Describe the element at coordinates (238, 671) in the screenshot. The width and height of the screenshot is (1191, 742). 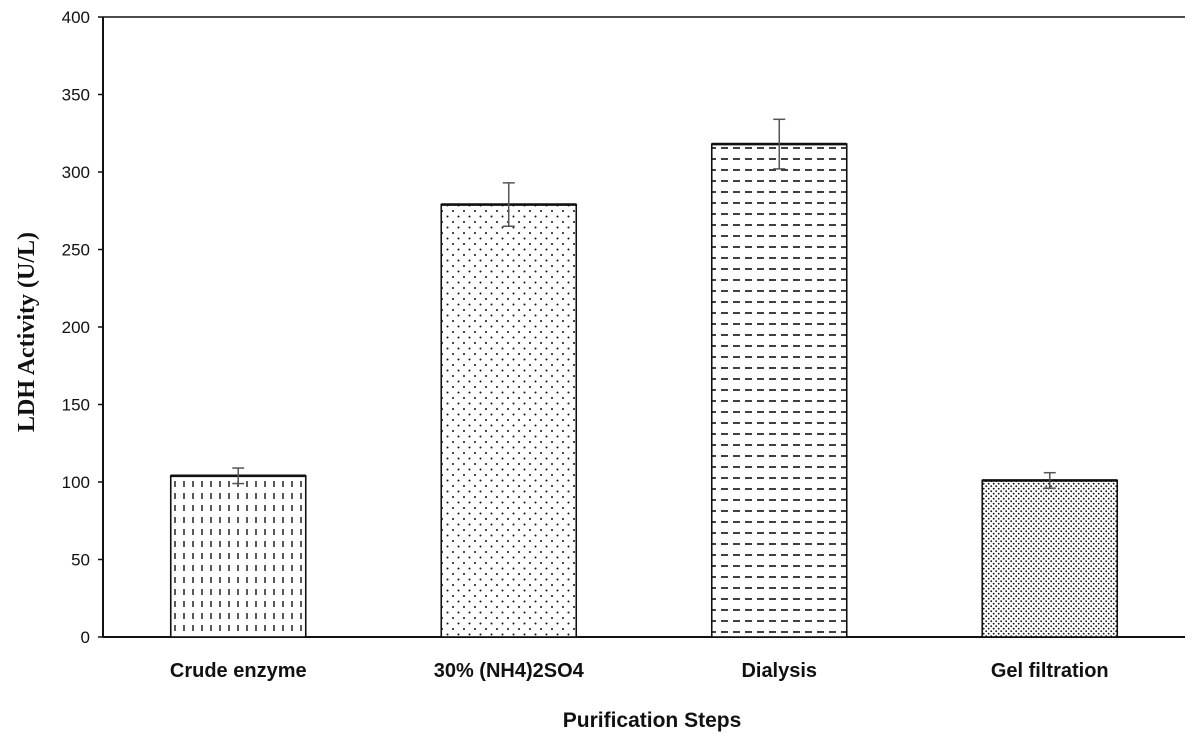
I see `x-tick-label: Crude enzyme` at that location.